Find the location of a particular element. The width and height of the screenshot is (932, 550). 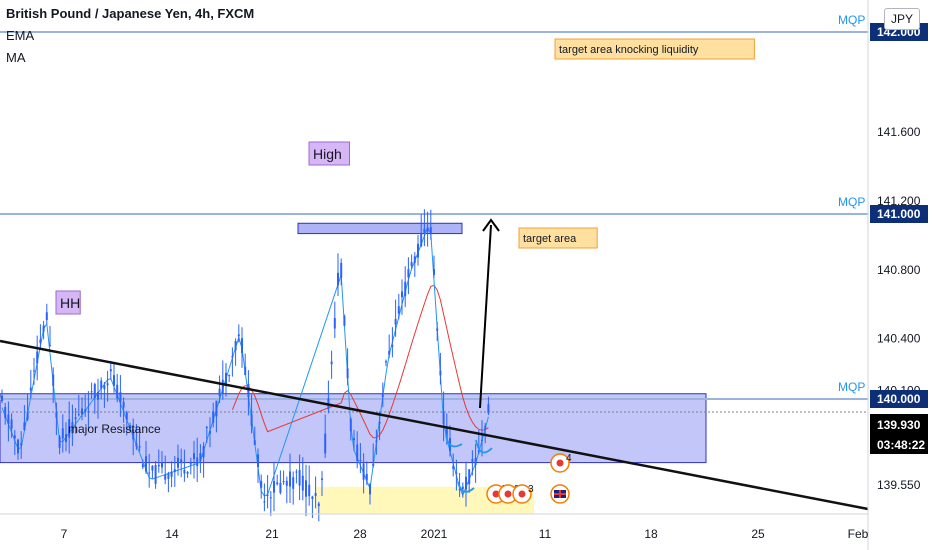

event-count: 4 is located at coordinates (569, 458).